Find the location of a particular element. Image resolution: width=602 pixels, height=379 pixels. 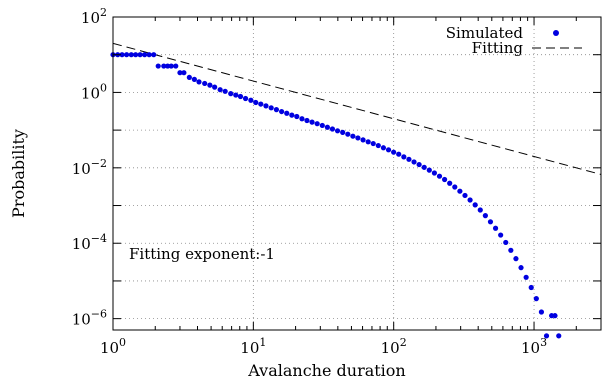

y-axis-label: Probability is located at coordinates (18, 173).